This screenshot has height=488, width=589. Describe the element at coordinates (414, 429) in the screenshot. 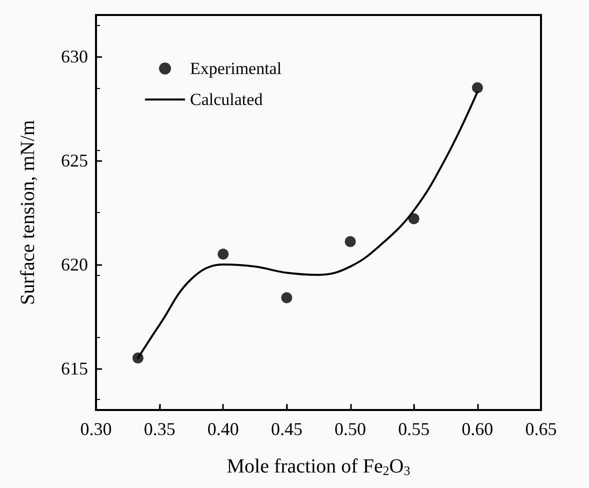

I see `x-tick-label: 0.55` at that location.